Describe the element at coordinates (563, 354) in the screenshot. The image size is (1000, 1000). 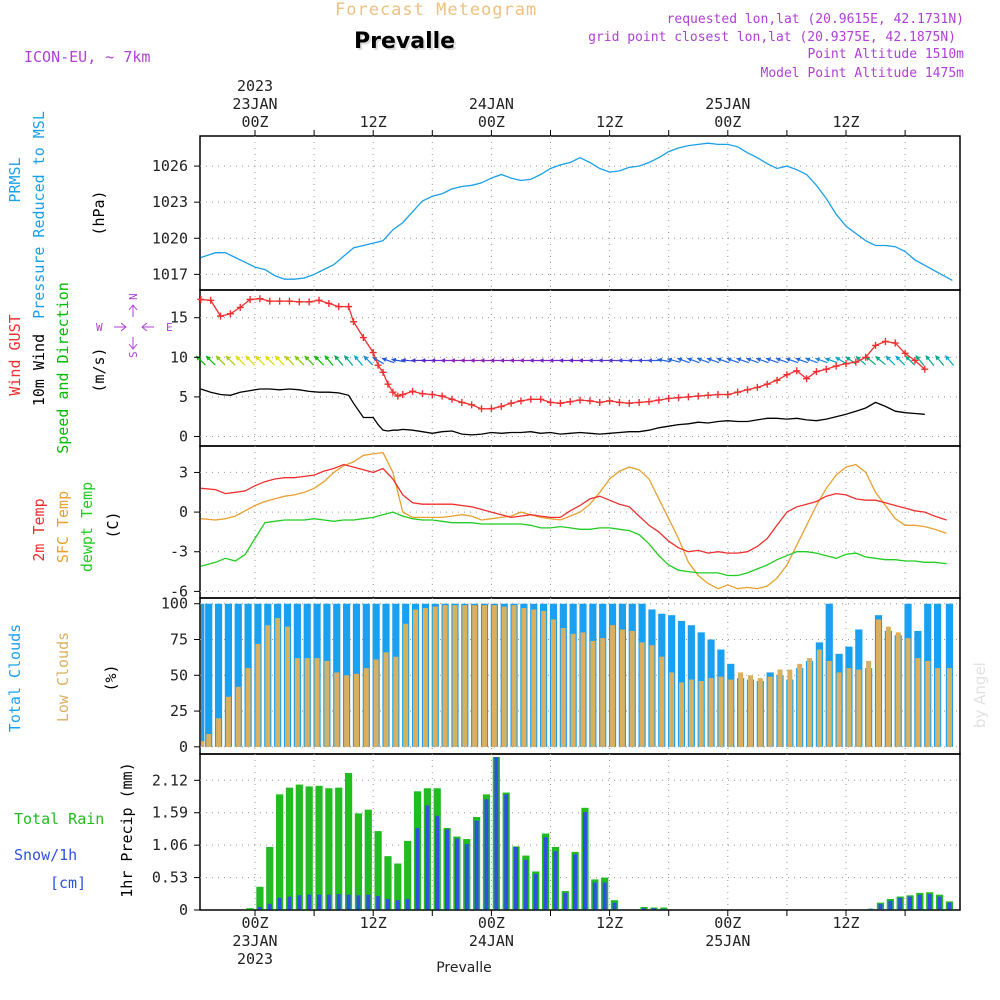
I see `gust-line` at that location.